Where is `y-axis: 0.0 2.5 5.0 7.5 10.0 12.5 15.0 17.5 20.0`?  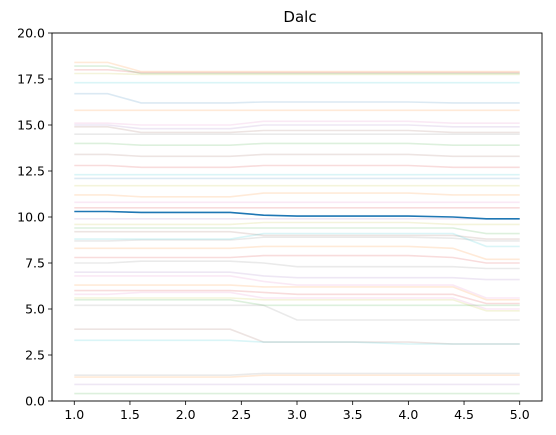 y-axis: 0.0 2.5 5.0 7.5 10.0 12.5 15.0 17.5 20.0 is located at coordinates (34, 217).